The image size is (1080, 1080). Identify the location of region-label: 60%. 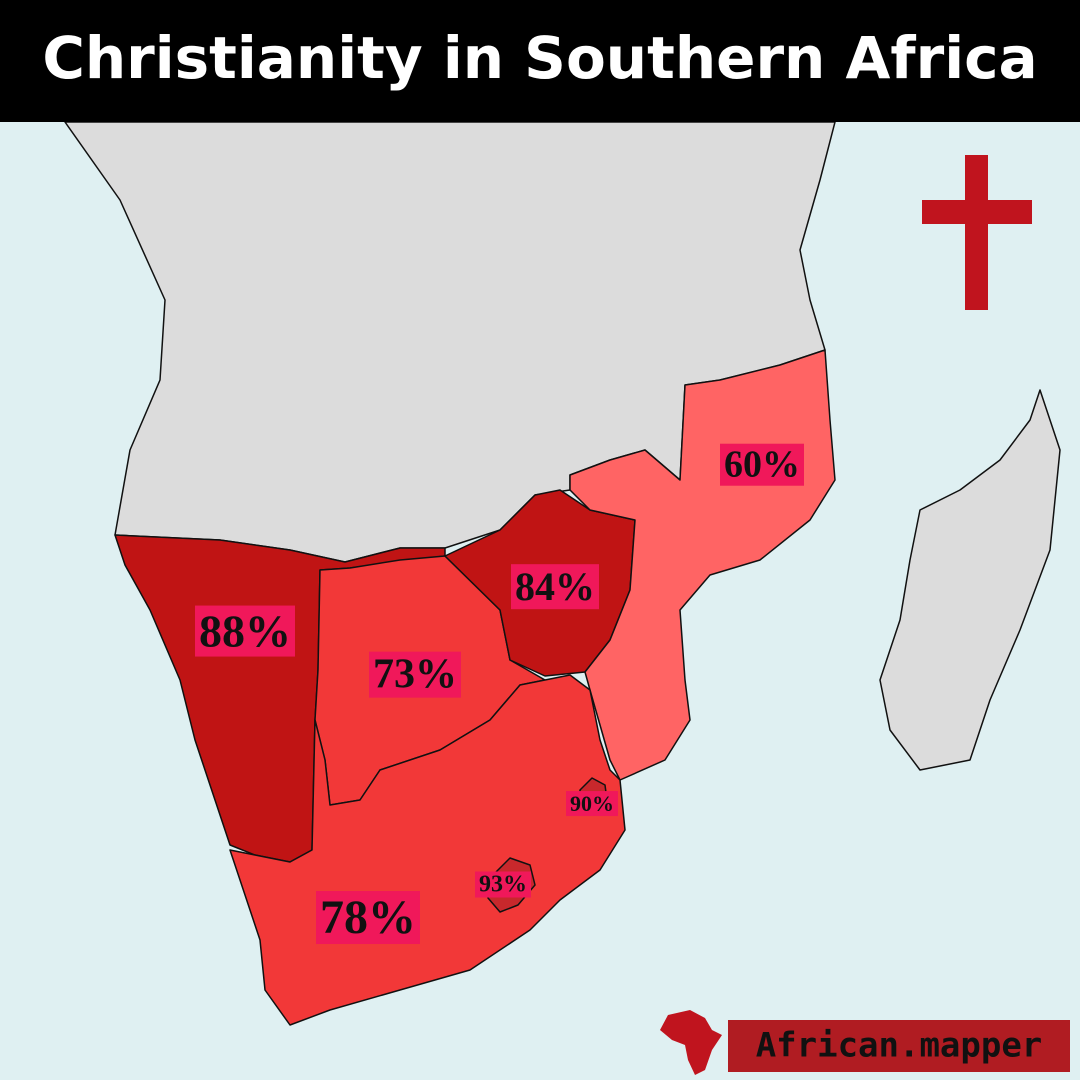
(762, 465).